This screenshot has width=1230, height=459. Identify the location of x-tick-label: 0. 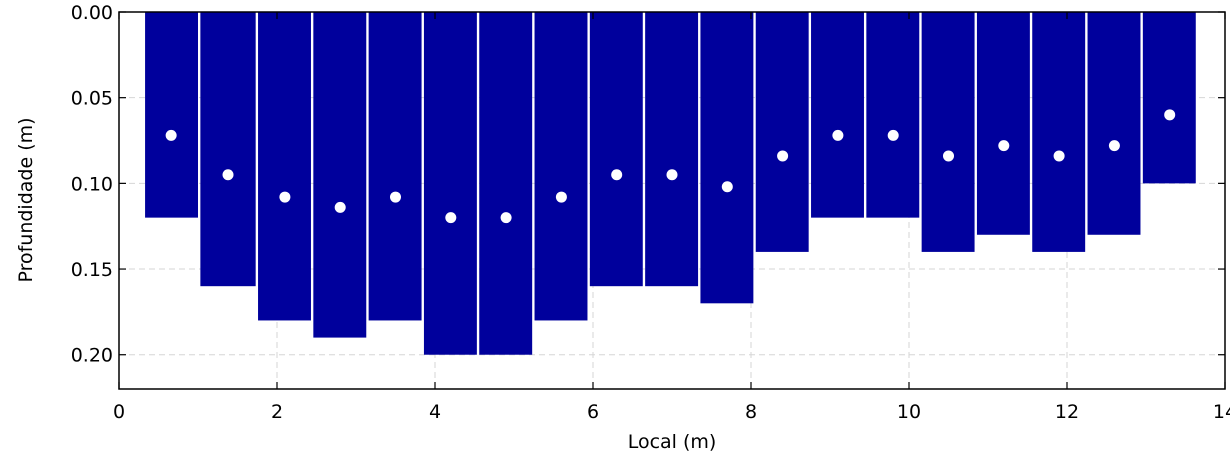
(119, 412).